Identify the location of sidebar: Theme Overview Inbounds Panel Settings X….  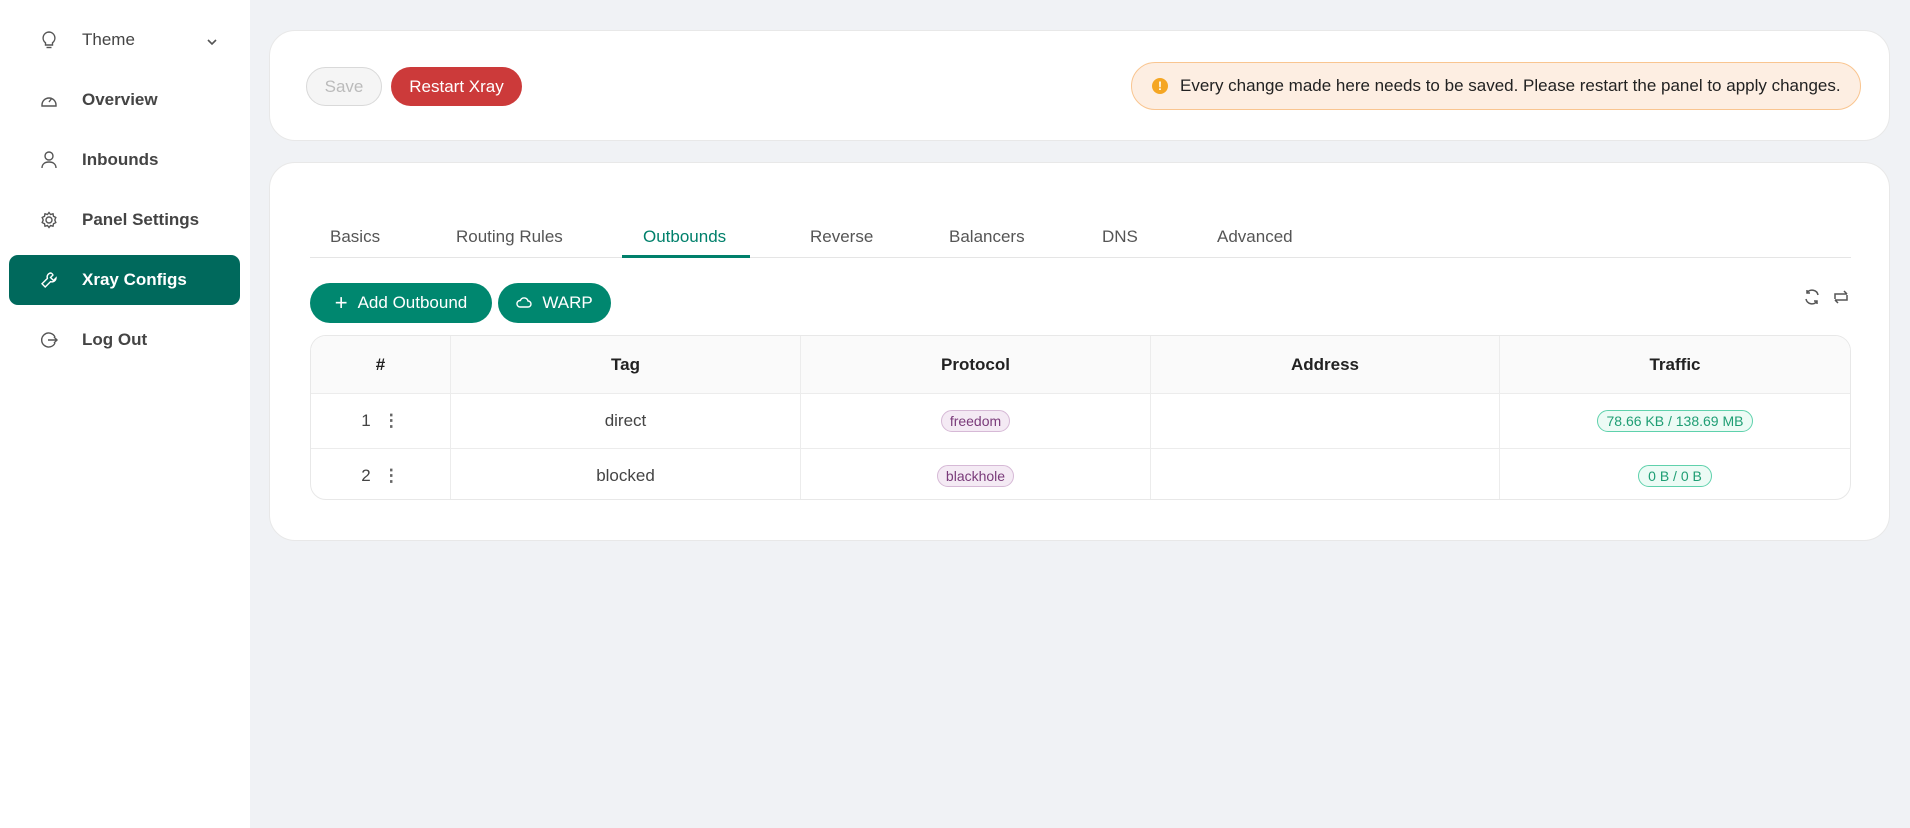
(125, 414).